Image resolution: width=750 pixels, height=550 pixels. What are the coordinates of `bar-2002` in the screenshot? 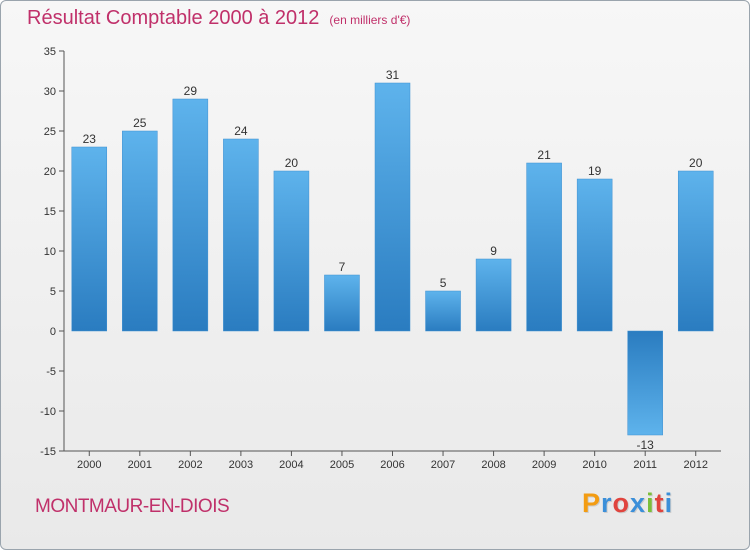 It's located at (190, 215).